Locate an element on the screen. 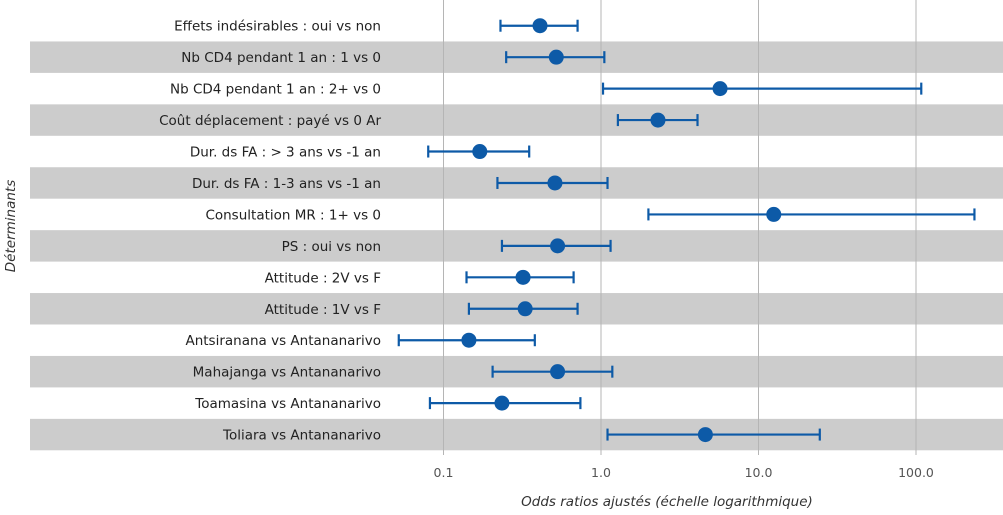 The width and height of the screenshot is (1003, 515). category-label: Attitude : 2V vs F is located at coordinates (323, 278).